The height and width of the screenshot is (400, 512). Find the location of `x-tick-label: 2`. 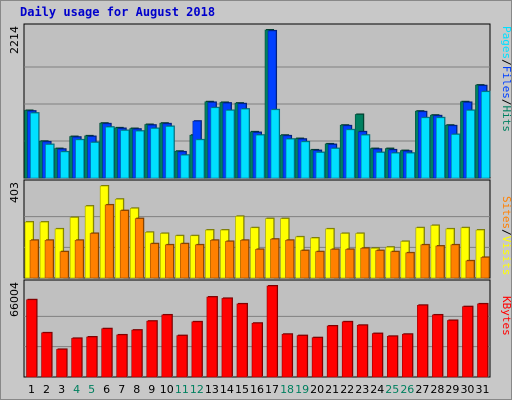

x-tick-label: 2 is located at coordinates (46, 389).